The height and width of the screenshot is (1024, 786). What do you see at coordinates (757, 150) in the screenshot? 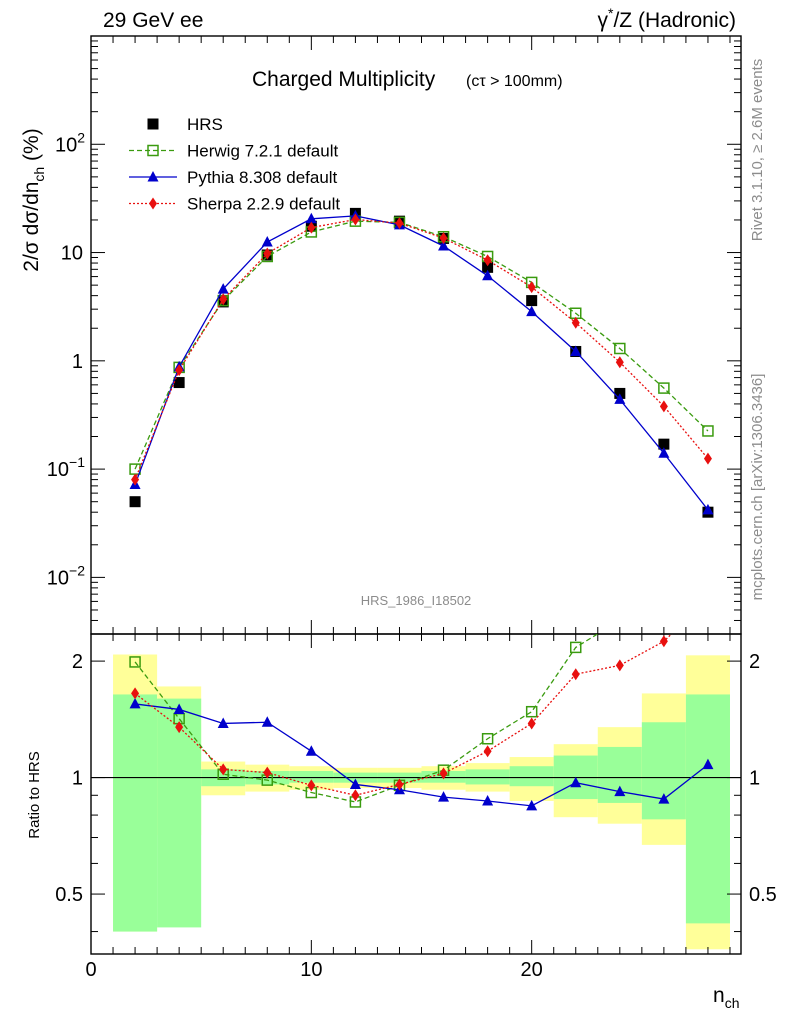
I see `rivet-version-text: Rivet 3.1.10, ≥ 2.6M events` at bounding box center [757, 150].